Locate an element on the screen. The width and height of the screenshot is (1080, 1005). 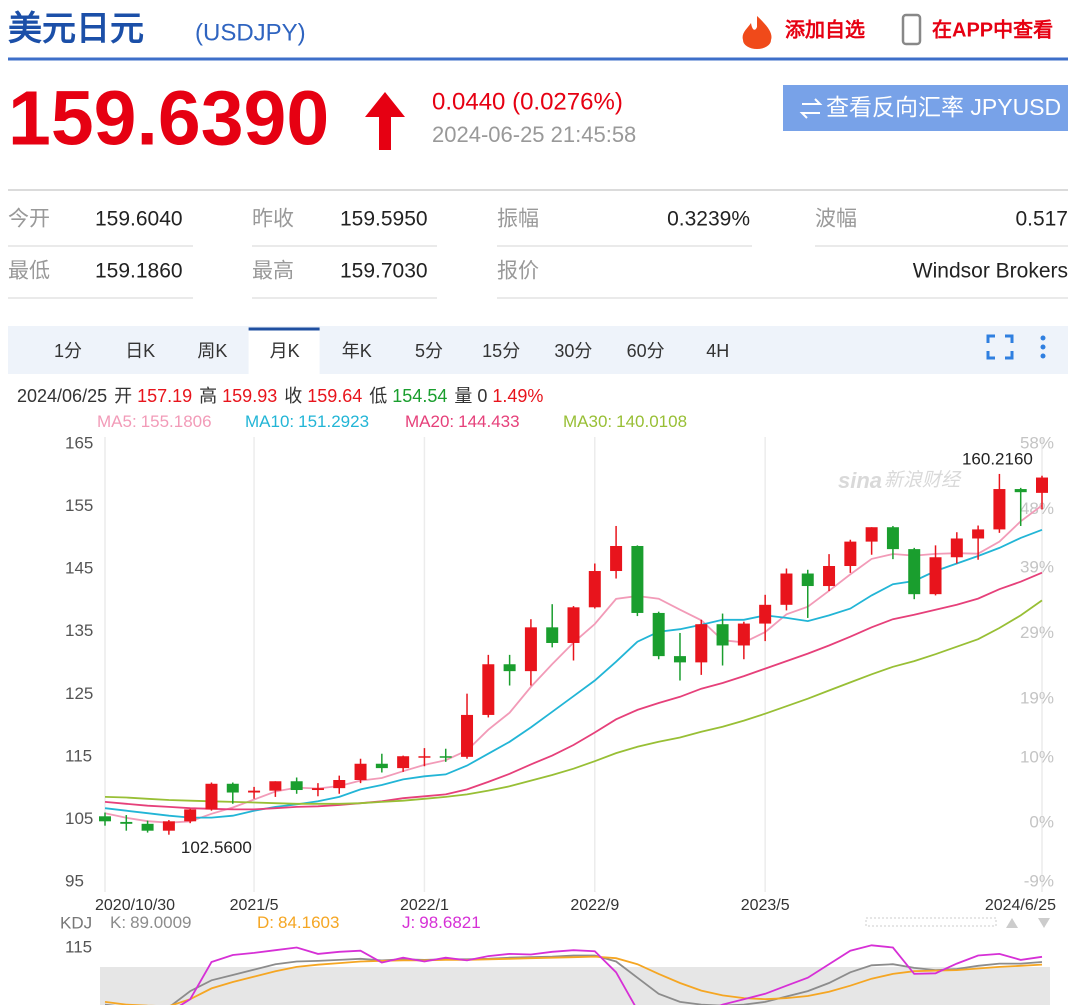
y2-tick-label: 58% is located at coordinates (1037, 442).